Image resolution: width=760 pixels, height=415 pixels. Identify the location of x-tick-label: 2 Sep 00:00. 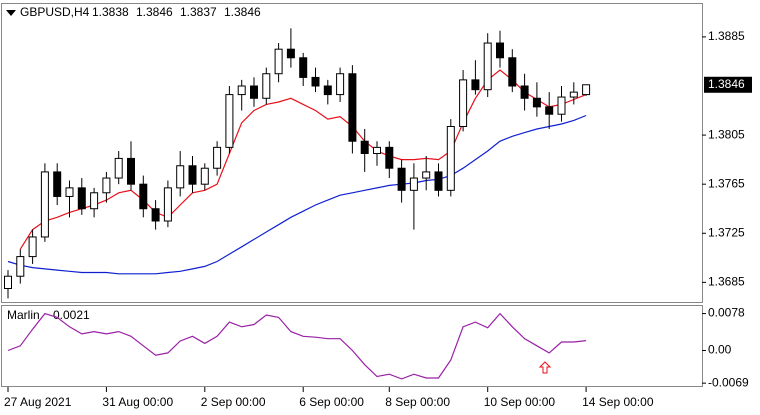
(233, 402).